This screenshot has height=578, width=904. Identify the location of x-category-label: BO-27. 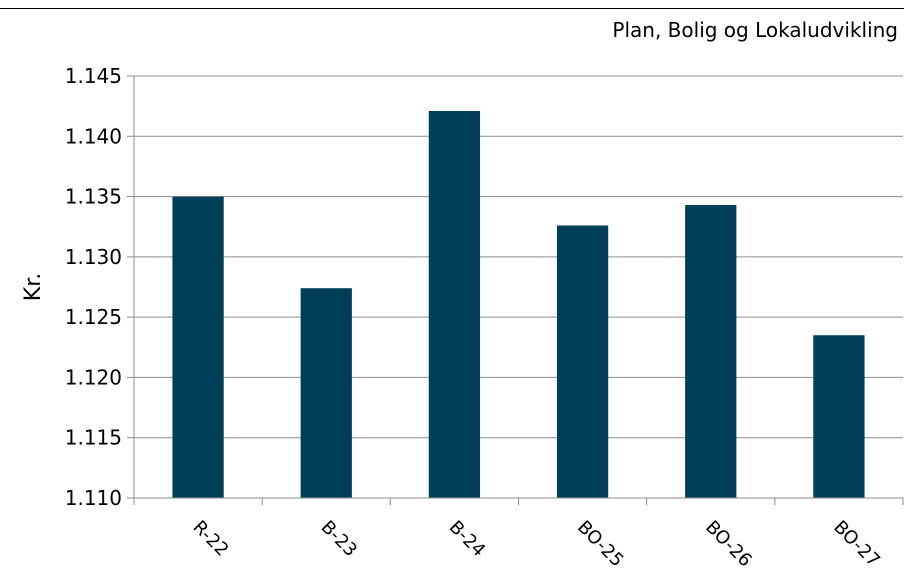
(856, 544).